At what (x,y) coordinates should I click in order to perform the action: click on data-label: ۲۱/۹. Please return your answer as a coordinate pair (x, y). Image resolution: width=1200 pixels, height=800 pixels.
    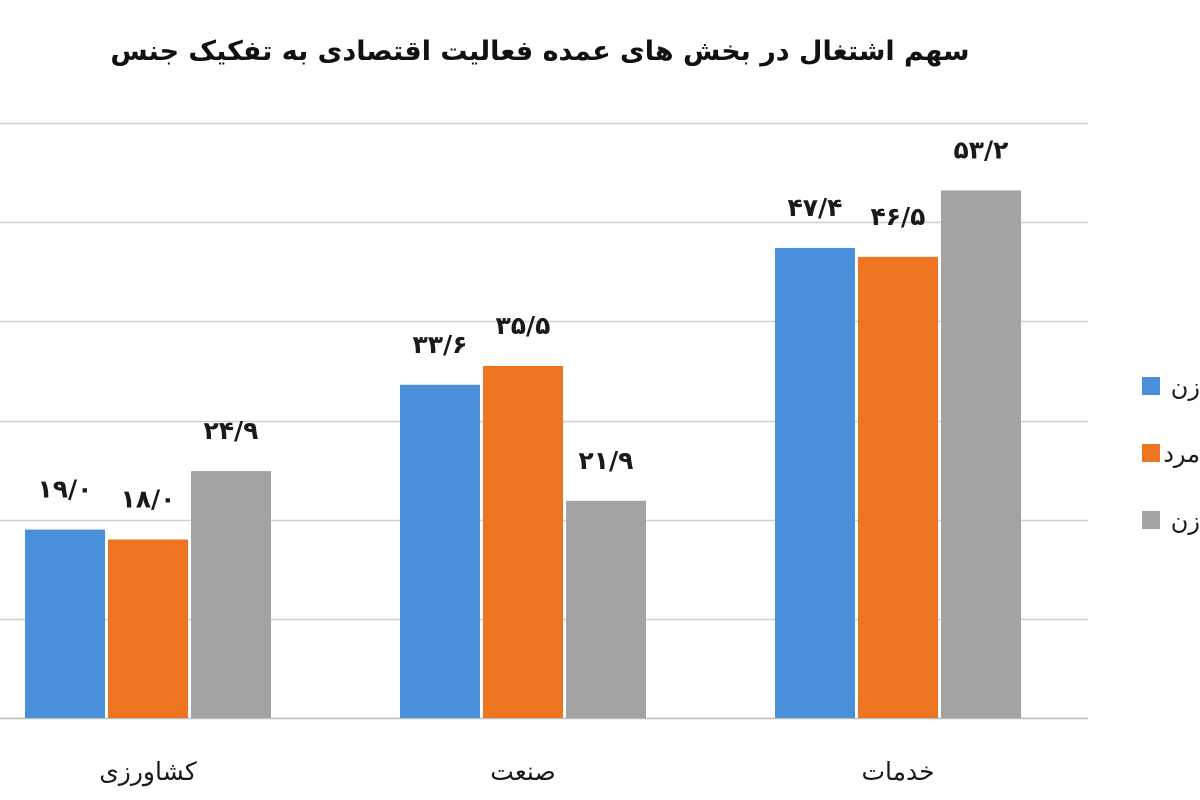
    Looking at the image, I should click on (606, 460).